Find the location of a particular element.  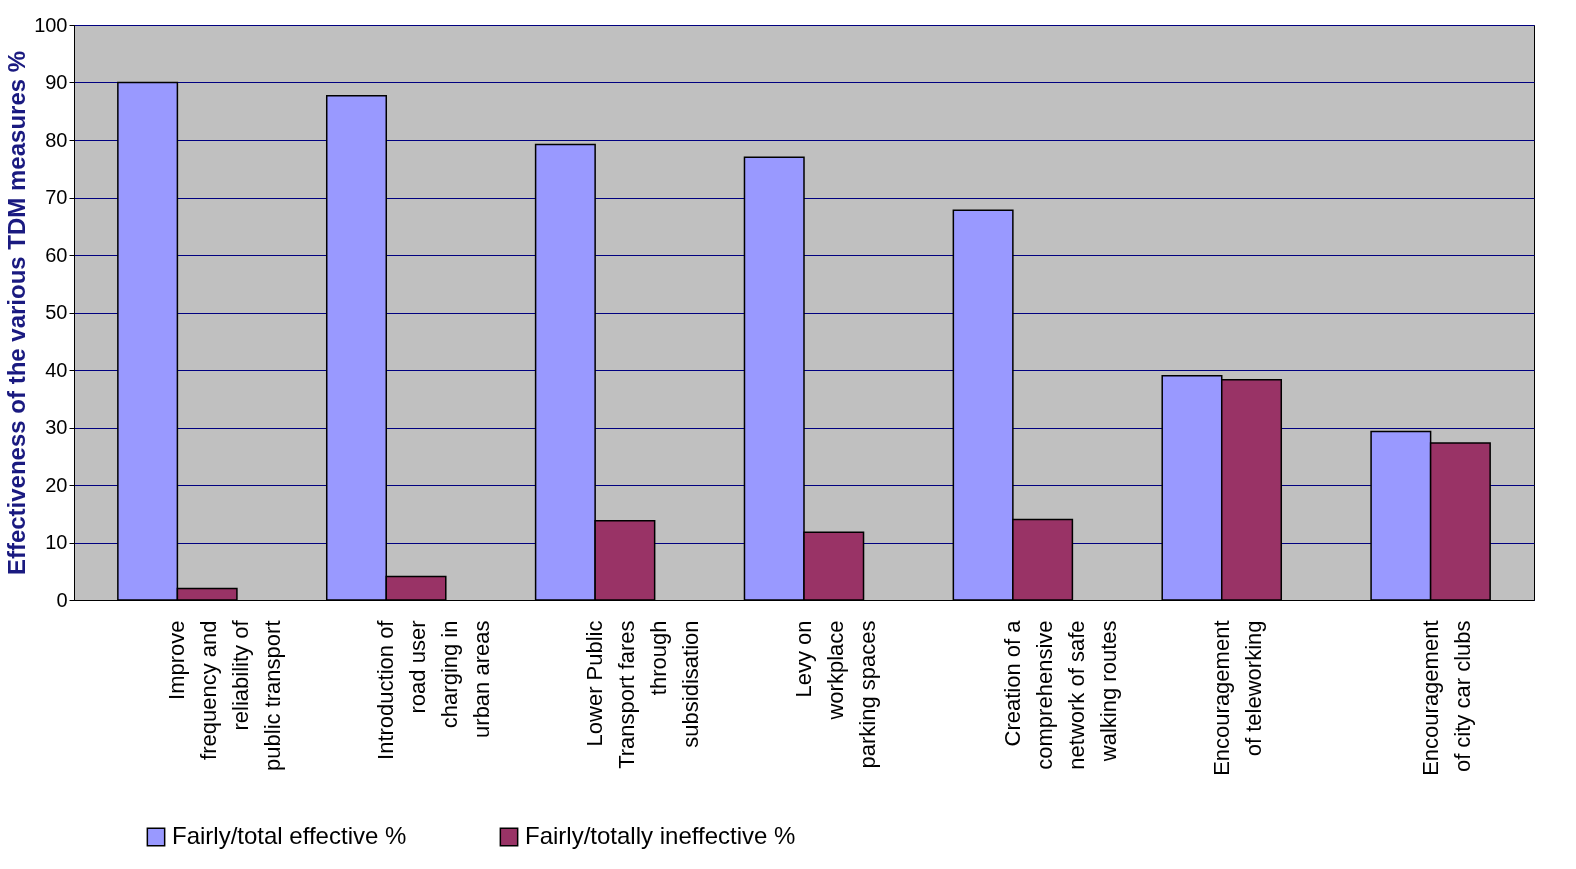

legend-label: Fairly/total effective % is located at coordinates (289, 835).